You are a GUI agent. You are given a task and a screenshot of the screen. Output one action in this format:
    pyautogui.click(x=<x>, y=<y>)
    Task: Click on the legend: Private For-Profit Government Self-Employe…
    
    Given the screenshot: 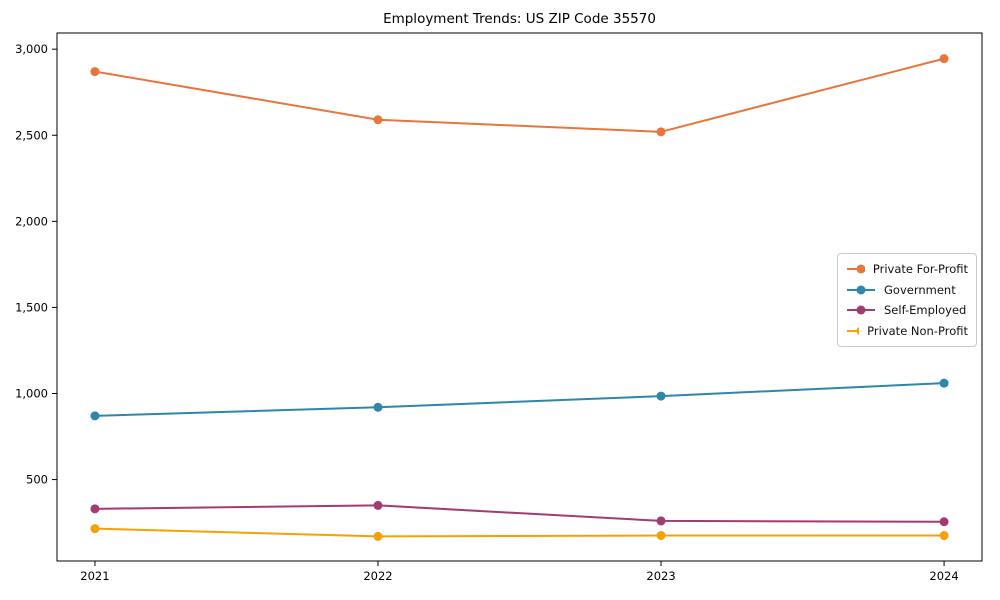 What is the action you would take?
    pyautogui.click(x=907, y=300)
    